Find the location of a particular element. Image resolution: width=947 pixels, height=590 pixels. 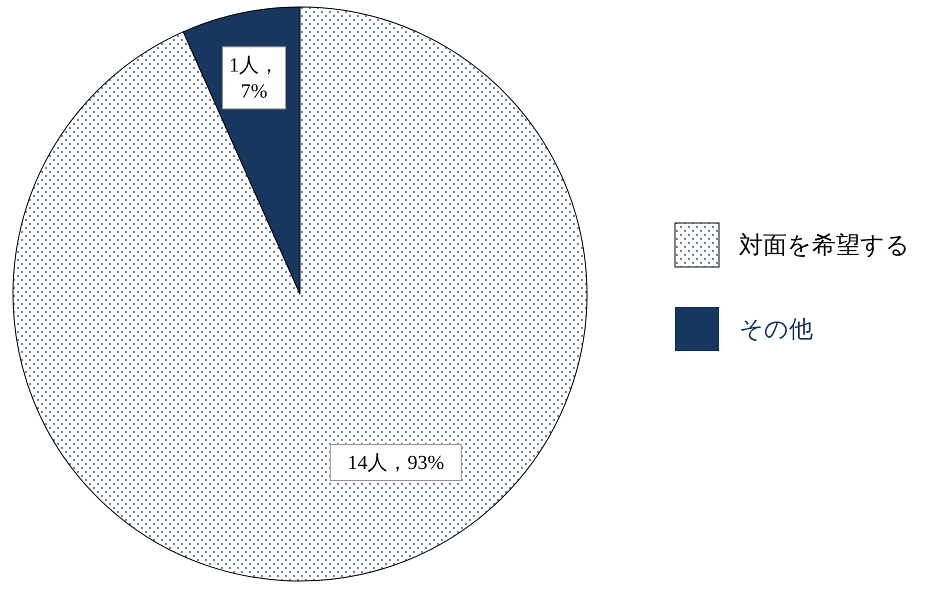

data-label: 14人，93% is located at coordinates (395, 463).